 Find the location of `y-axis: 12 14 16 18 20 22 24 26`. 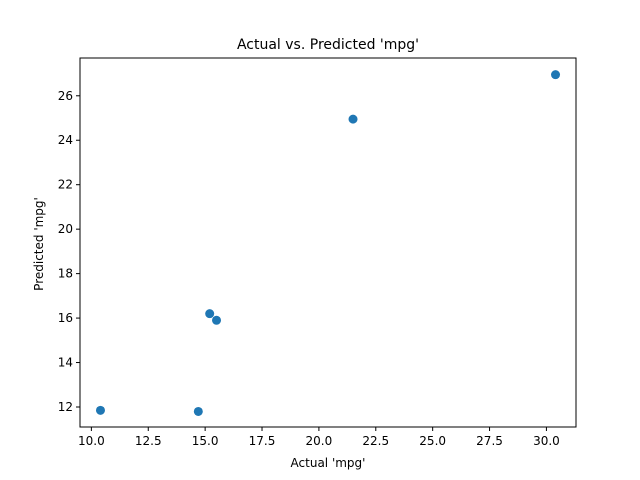

y-axis: 12 14 16 18 20 22 24 26 is located at coordinates (69, 251).